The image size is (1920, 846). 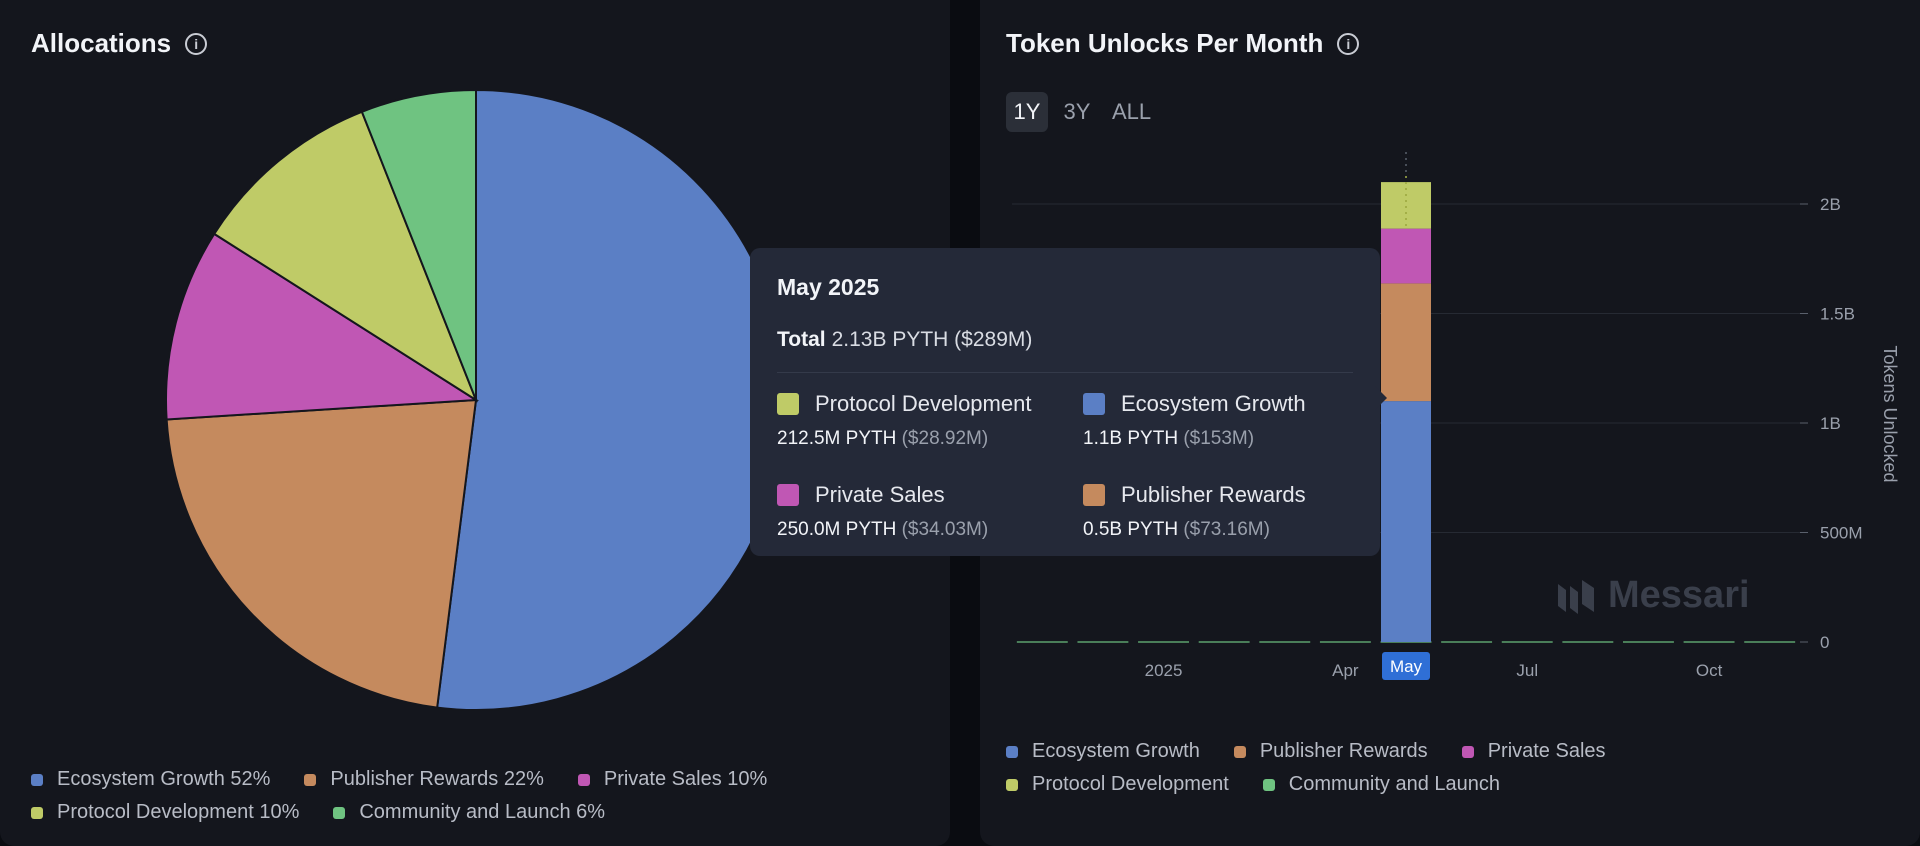 What do you see at coordinates (1345, 670) in the screenshot?
I see `x-tick-label: Apr` at bounding box center [1345, 670].